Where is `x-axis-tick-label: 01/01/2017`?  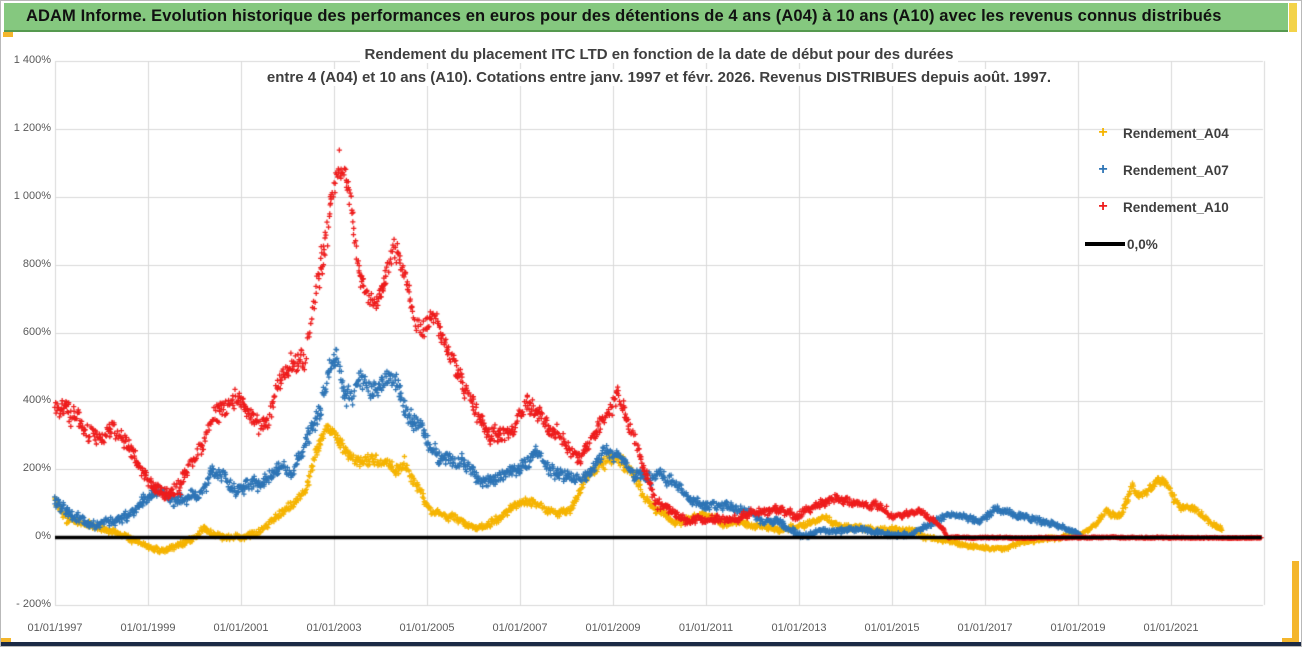 x-axis-tick-label: 01/01/2017 is located at coordinates (985, 628).